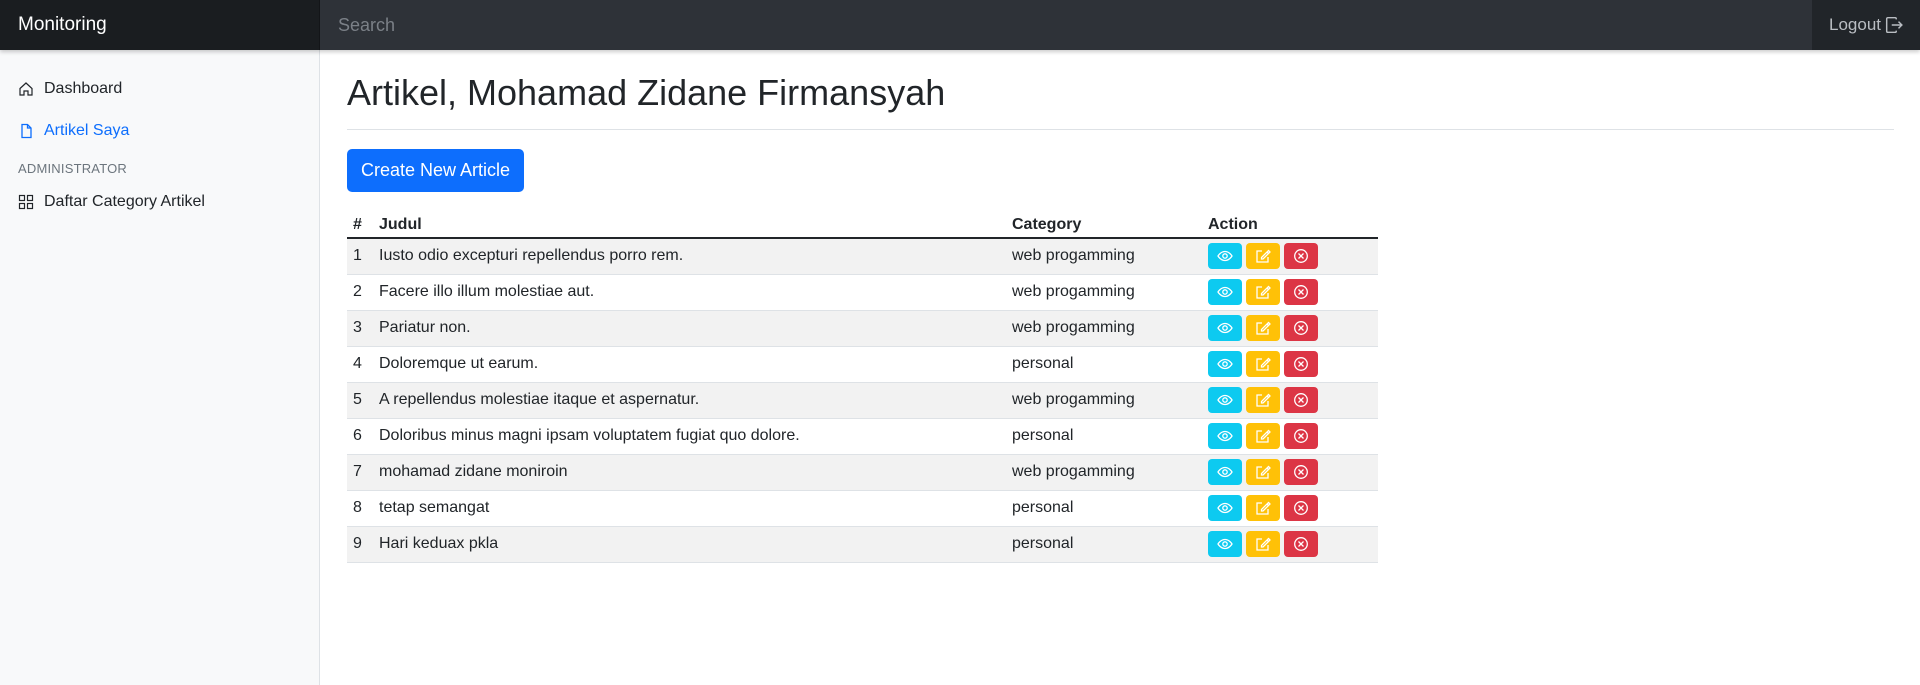 The image size is (1920, 685). What do you see at coordinates (689, 225) in the screenshot?
I see `column-header-judul: Judul` at bounding box center [689, 225].